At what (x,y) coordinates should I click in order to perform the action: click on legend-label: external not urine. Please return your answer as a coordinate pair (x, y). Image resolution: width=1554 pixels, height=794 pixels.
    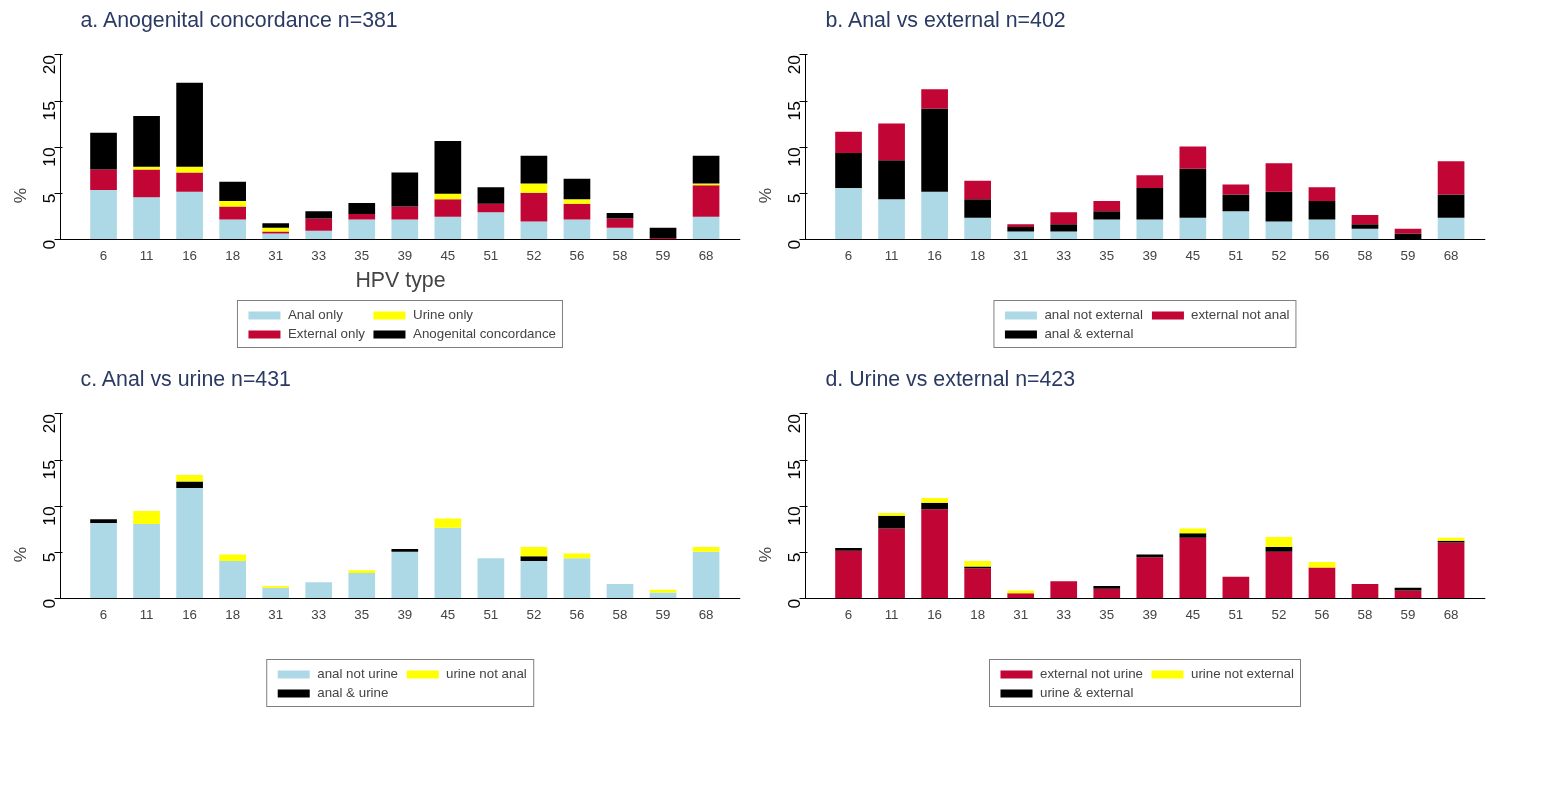
    Looking at the image, I should click on (1091, 673).